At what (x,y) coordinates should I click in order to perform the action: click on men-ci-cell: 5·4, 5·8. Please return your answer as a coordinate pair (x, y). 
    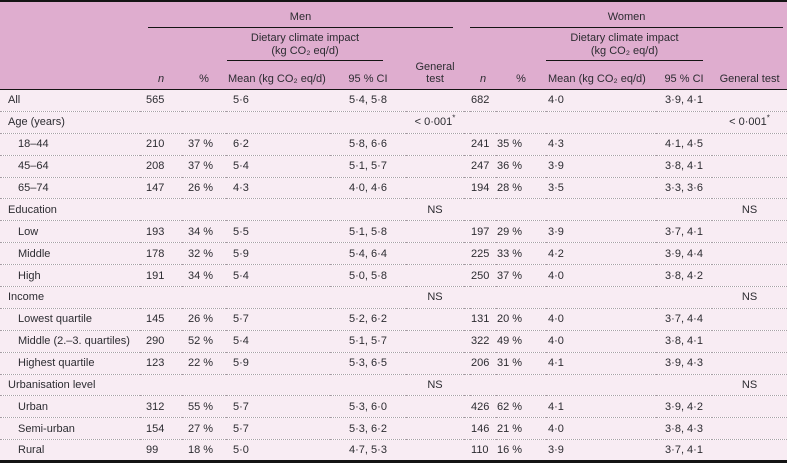
    Looking at the image, I should click on (368, 100).